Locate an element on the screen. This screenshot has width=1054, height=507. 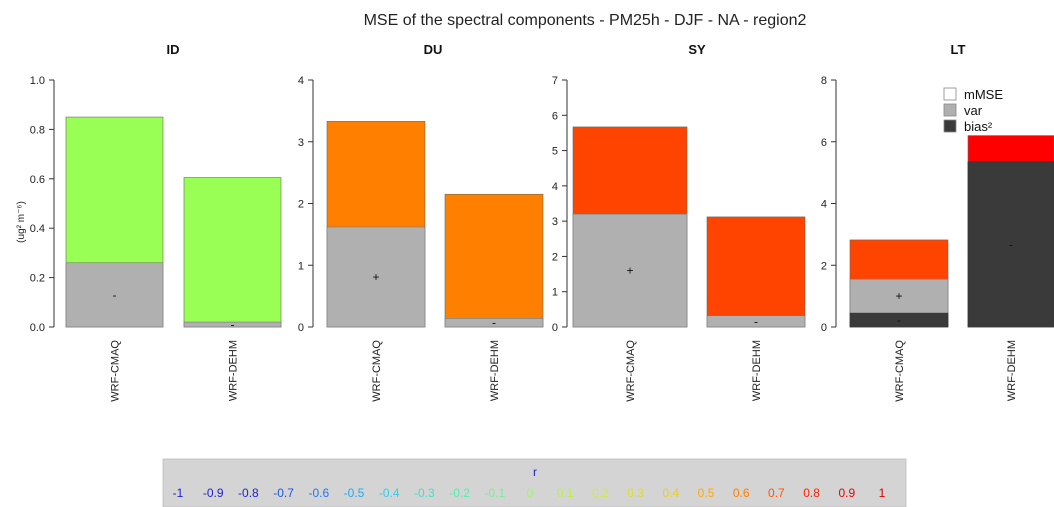
panel-title: SY is located at coordinates (697, 49).